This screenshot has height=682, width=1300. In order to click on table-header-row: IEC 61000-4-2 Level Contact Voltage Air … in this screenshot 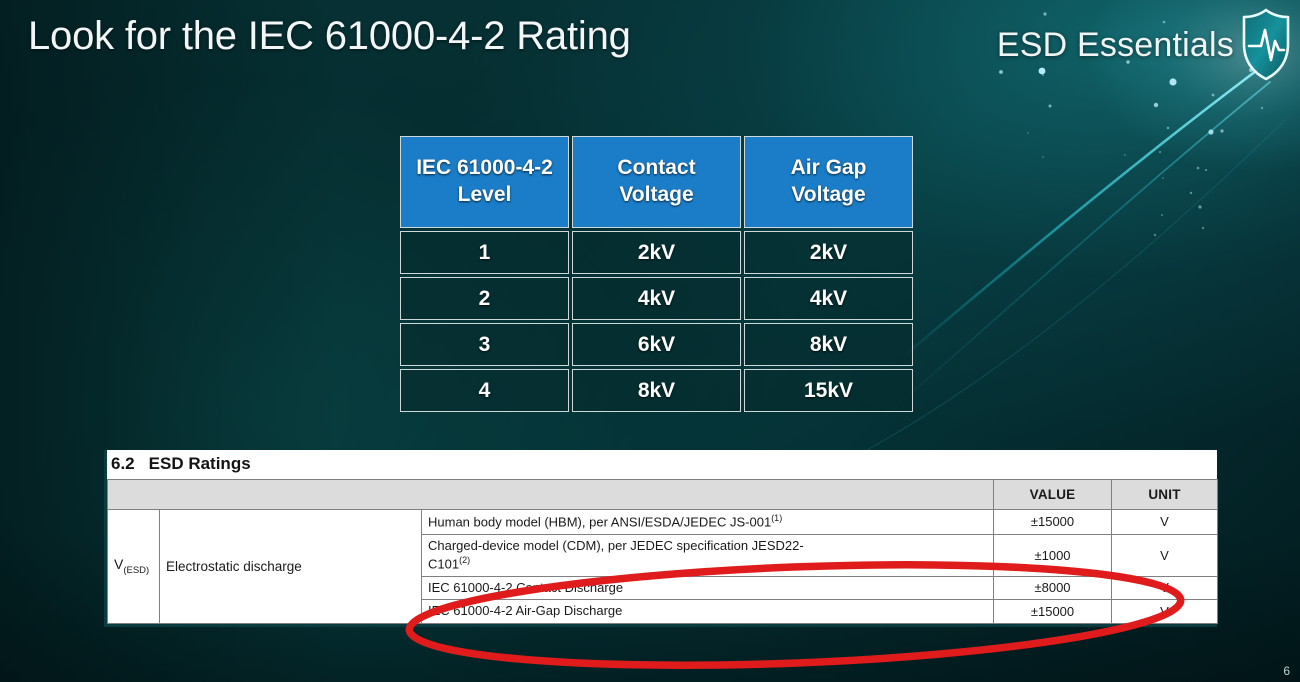, I will do `click(656, 182)`.